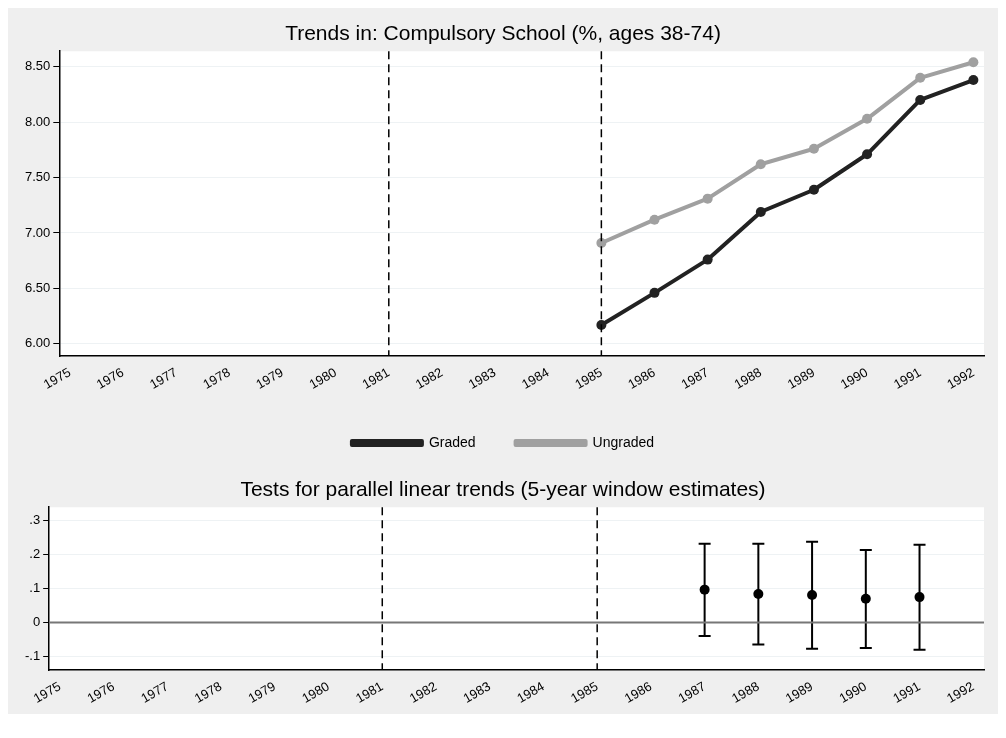 The image size is (1006, 738). Describe the element at coordinates (452, 441) in the screenshot. I see `legend-label: Graded` at that location.